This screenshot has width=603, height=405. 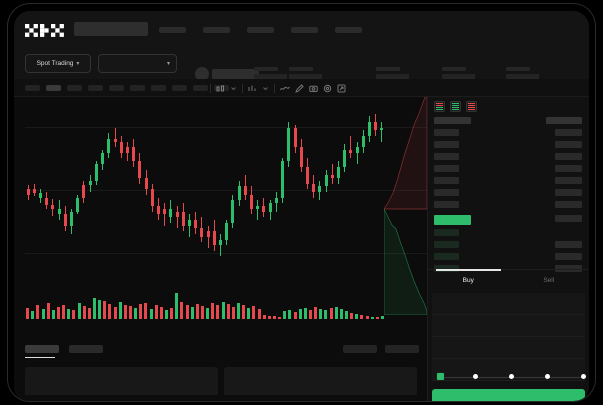 What do you see at coordinates (564, 120) in the screenshot?
I see `orderbook-header-right` at bounding box center [564, 120].